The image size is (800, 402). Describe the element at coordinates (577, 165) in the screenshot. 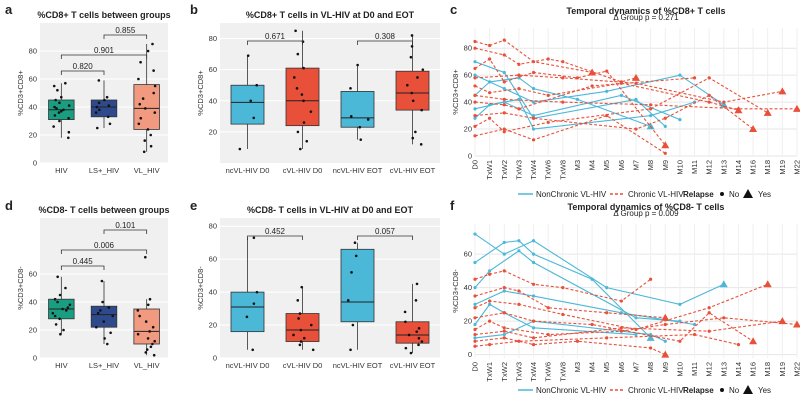

I see `x-tick-label: M3` at that location.